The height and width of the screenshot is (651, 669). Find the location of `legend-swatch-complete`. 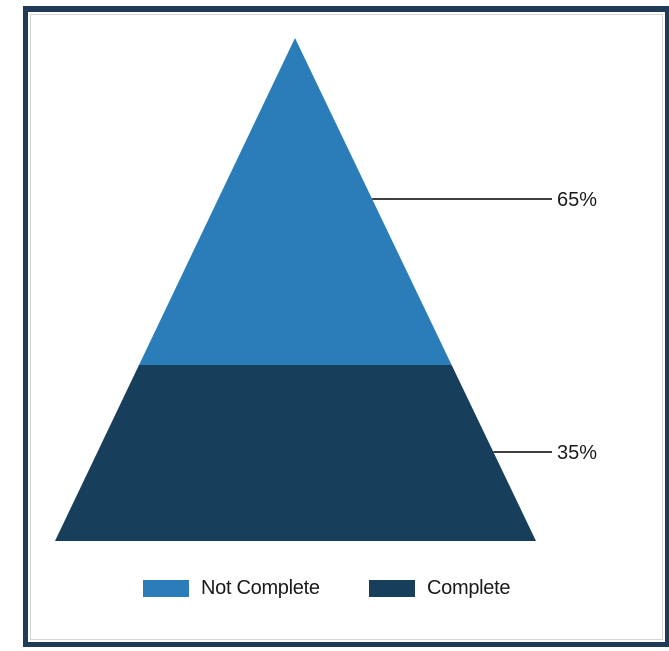

legend-swatch-complete is located at coordinates (392, 588).